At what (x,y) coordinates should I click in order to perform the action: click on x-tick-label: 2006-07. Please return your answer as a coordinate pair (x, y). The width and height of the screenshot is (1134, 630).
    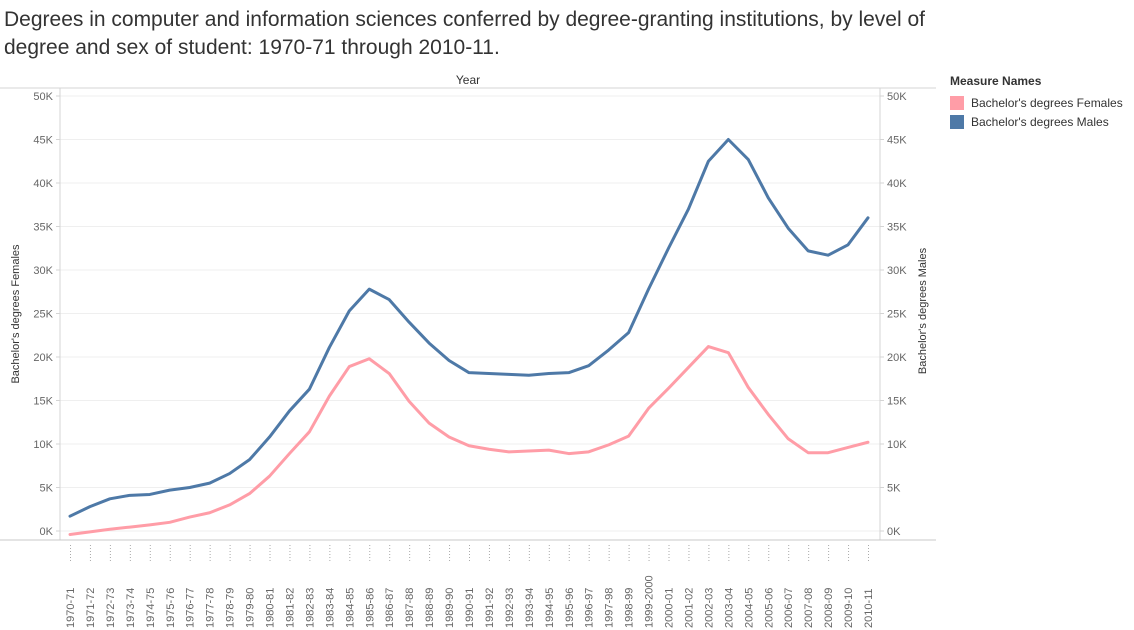
    Looking at the image, I should click on (789, 608).